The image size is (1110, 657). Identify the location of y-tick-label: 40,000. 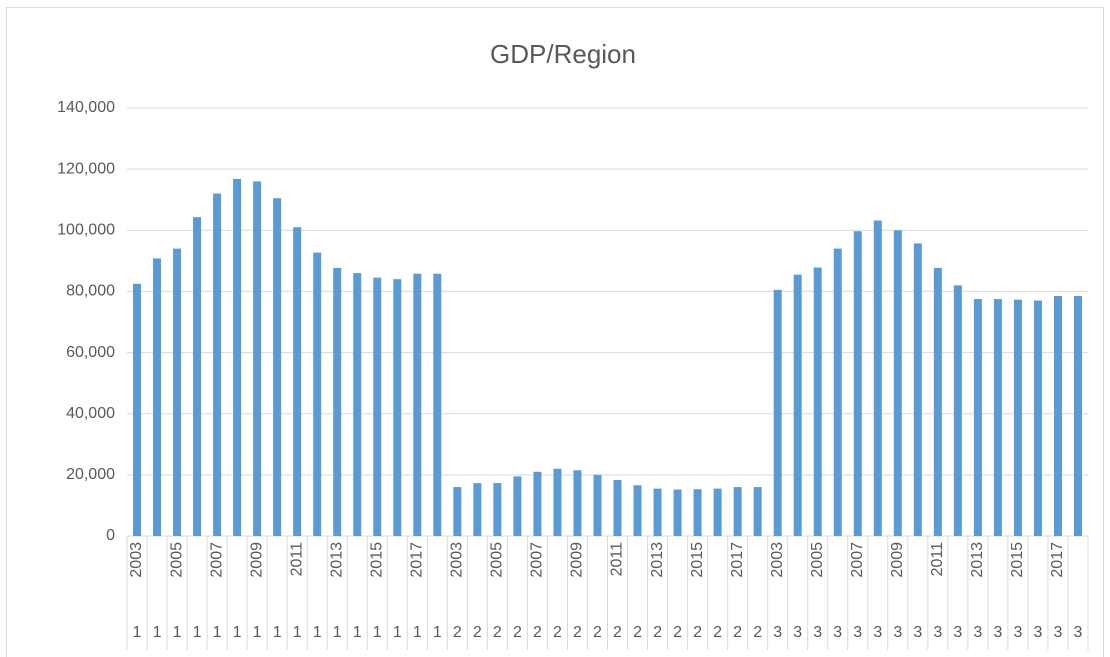
(90, 413).